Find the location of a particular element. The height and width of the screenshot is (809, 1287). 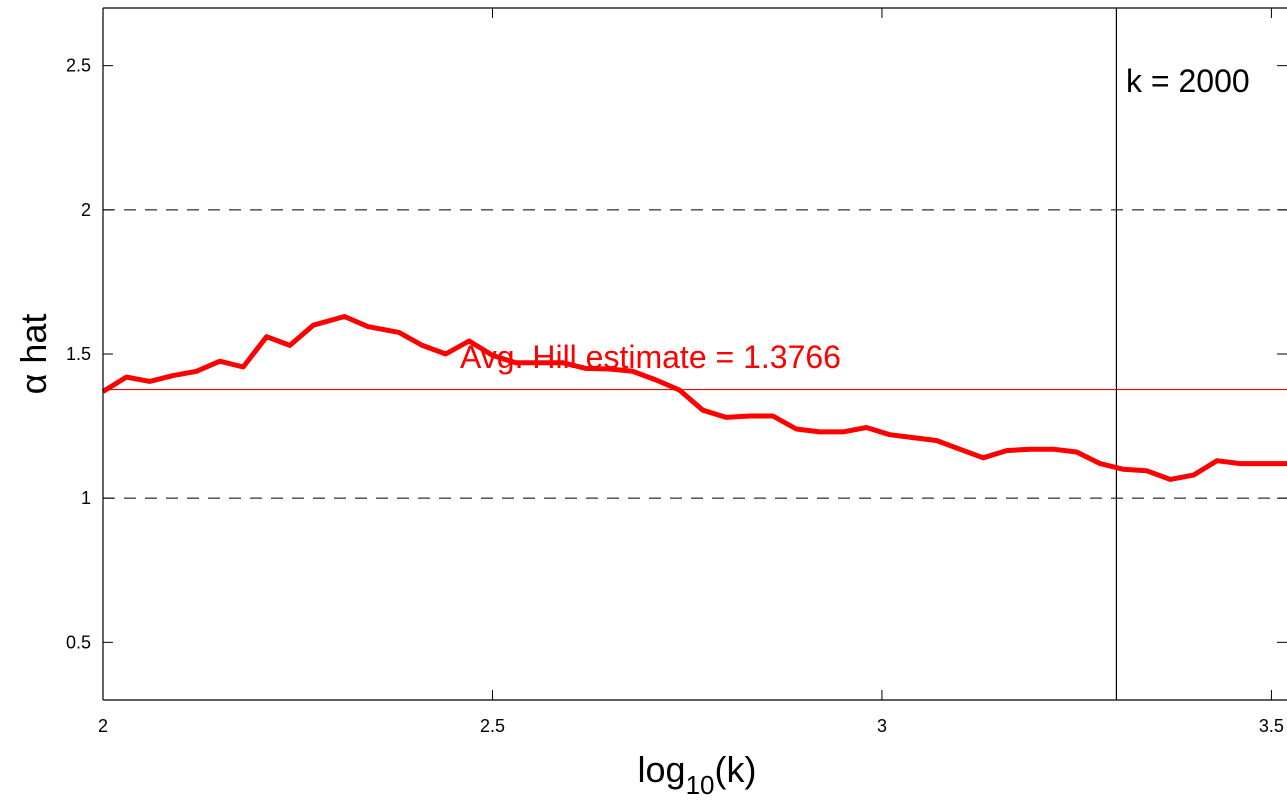

x-tick-label: 3 is located at coordinates (882, 726).